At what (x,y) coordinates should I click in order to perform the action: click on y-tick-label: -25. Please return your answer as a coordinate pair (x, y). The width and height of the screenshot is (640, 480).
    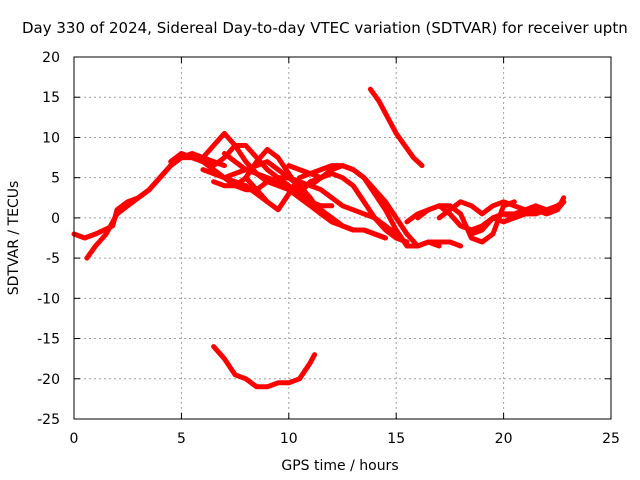
    Looking at the image, I should click on (48, 420).